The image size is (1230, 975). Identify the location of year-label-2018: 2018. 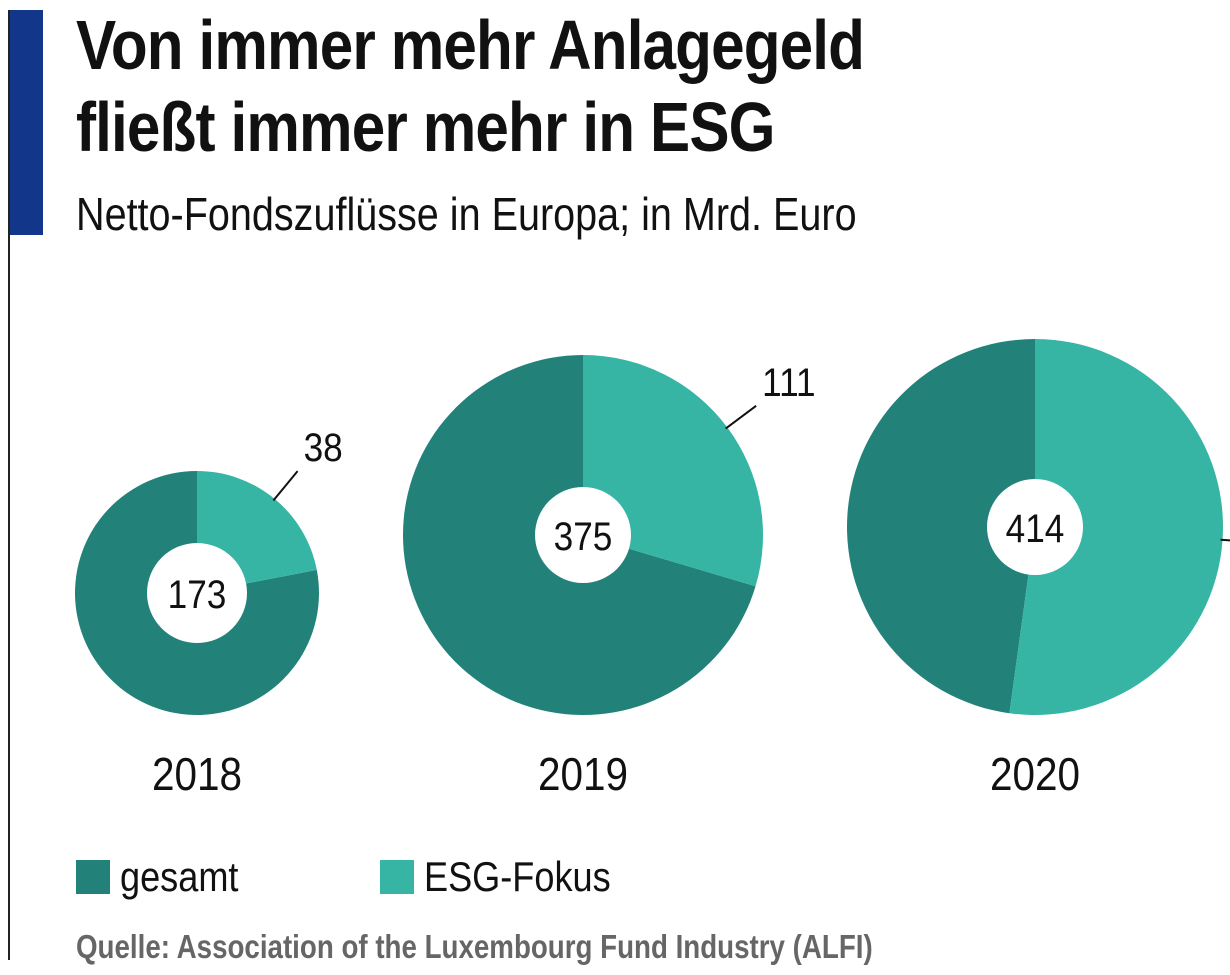
(197, 775).